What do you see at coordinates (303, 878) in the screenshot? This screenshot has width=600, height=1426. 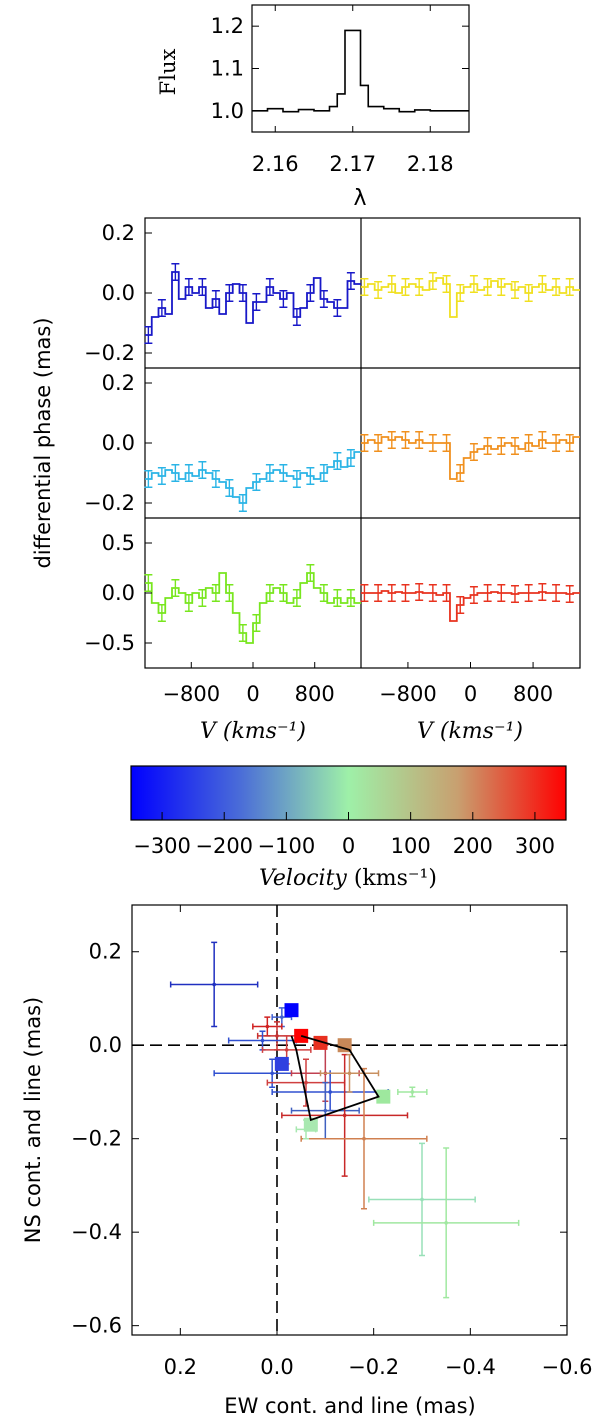 I see `colorbar-label-main: Velocity` at bounding box center [303, 878].